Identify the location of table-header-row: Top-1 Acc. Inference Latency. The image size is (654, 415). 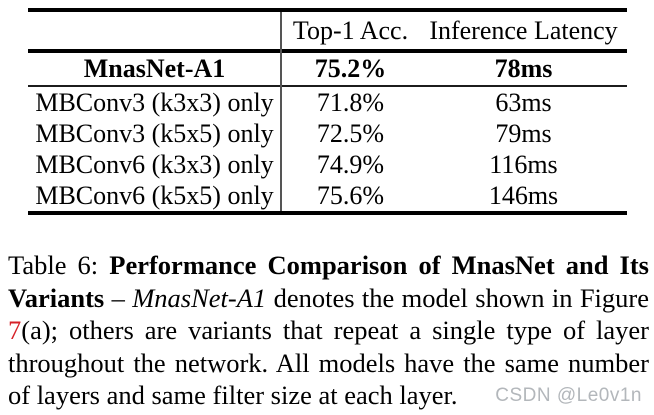
(327, 32).